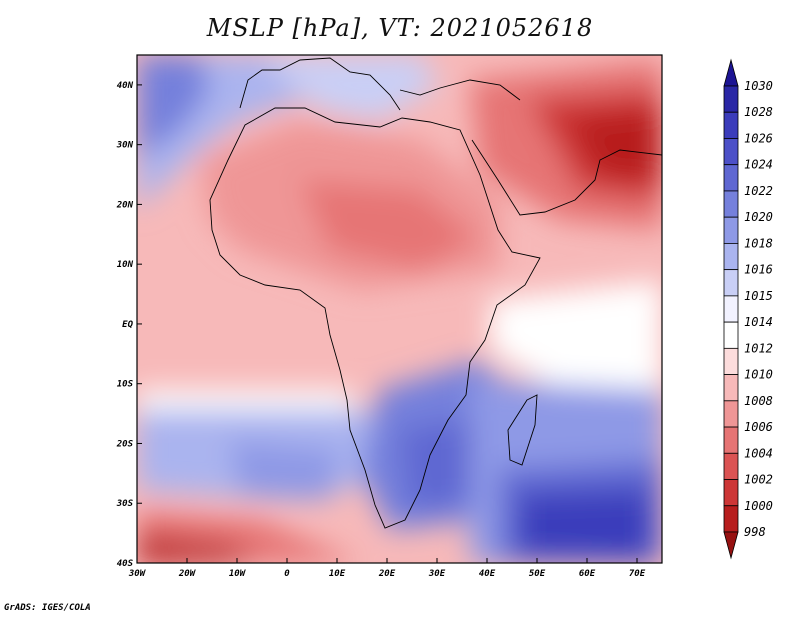 This screenshot has width=800, height=618. Describe the element at coordinates (758, 270) in the screenshot. I see `colorbar-label: 1016` at that location.